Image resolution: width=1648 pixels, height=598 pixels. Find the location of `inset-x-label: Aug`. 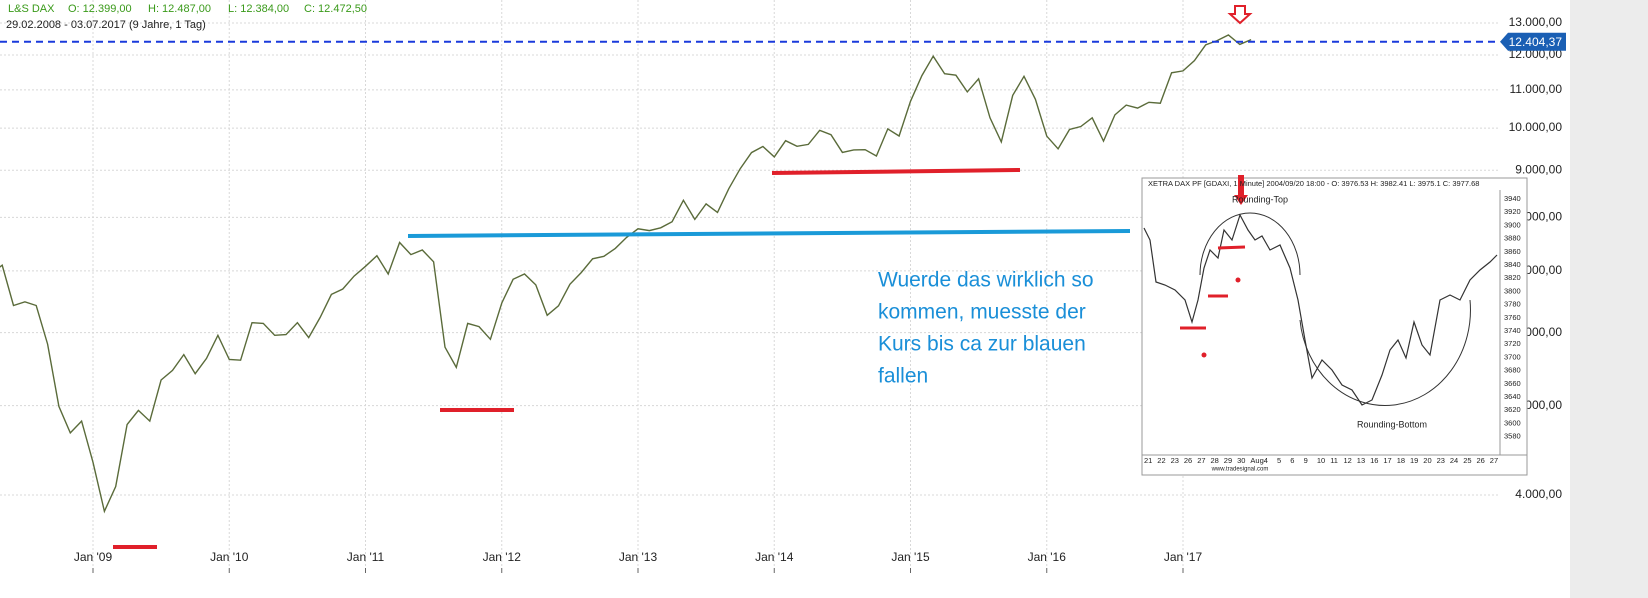

inset-x-label: Aug is located at coordinates (1256, 460).